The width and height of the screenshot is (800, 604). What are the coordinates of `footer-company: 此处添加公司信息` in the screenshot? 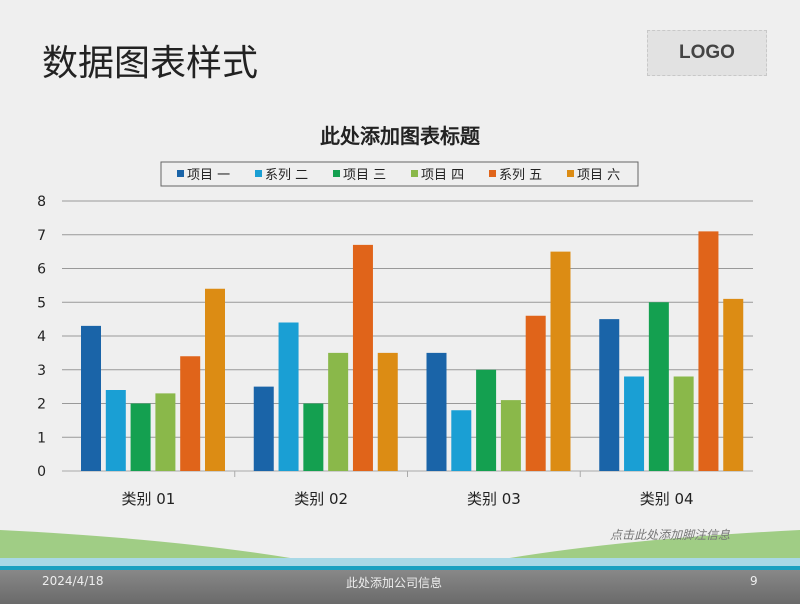 It's located at (394, 583).